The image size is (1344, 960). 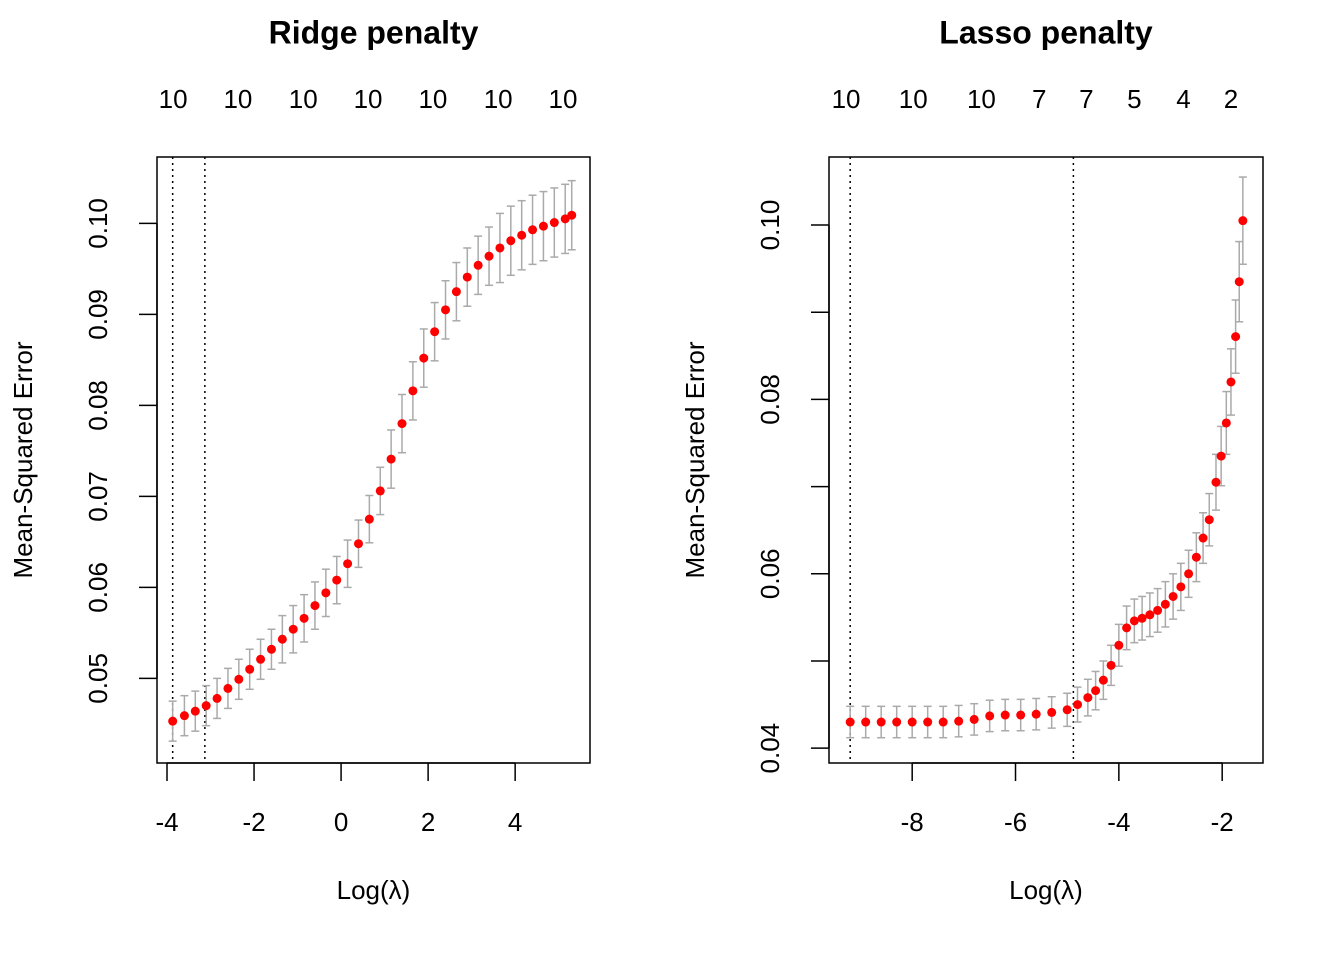 I want to click on x-tick-label: 0, so click(x=341, y=822).